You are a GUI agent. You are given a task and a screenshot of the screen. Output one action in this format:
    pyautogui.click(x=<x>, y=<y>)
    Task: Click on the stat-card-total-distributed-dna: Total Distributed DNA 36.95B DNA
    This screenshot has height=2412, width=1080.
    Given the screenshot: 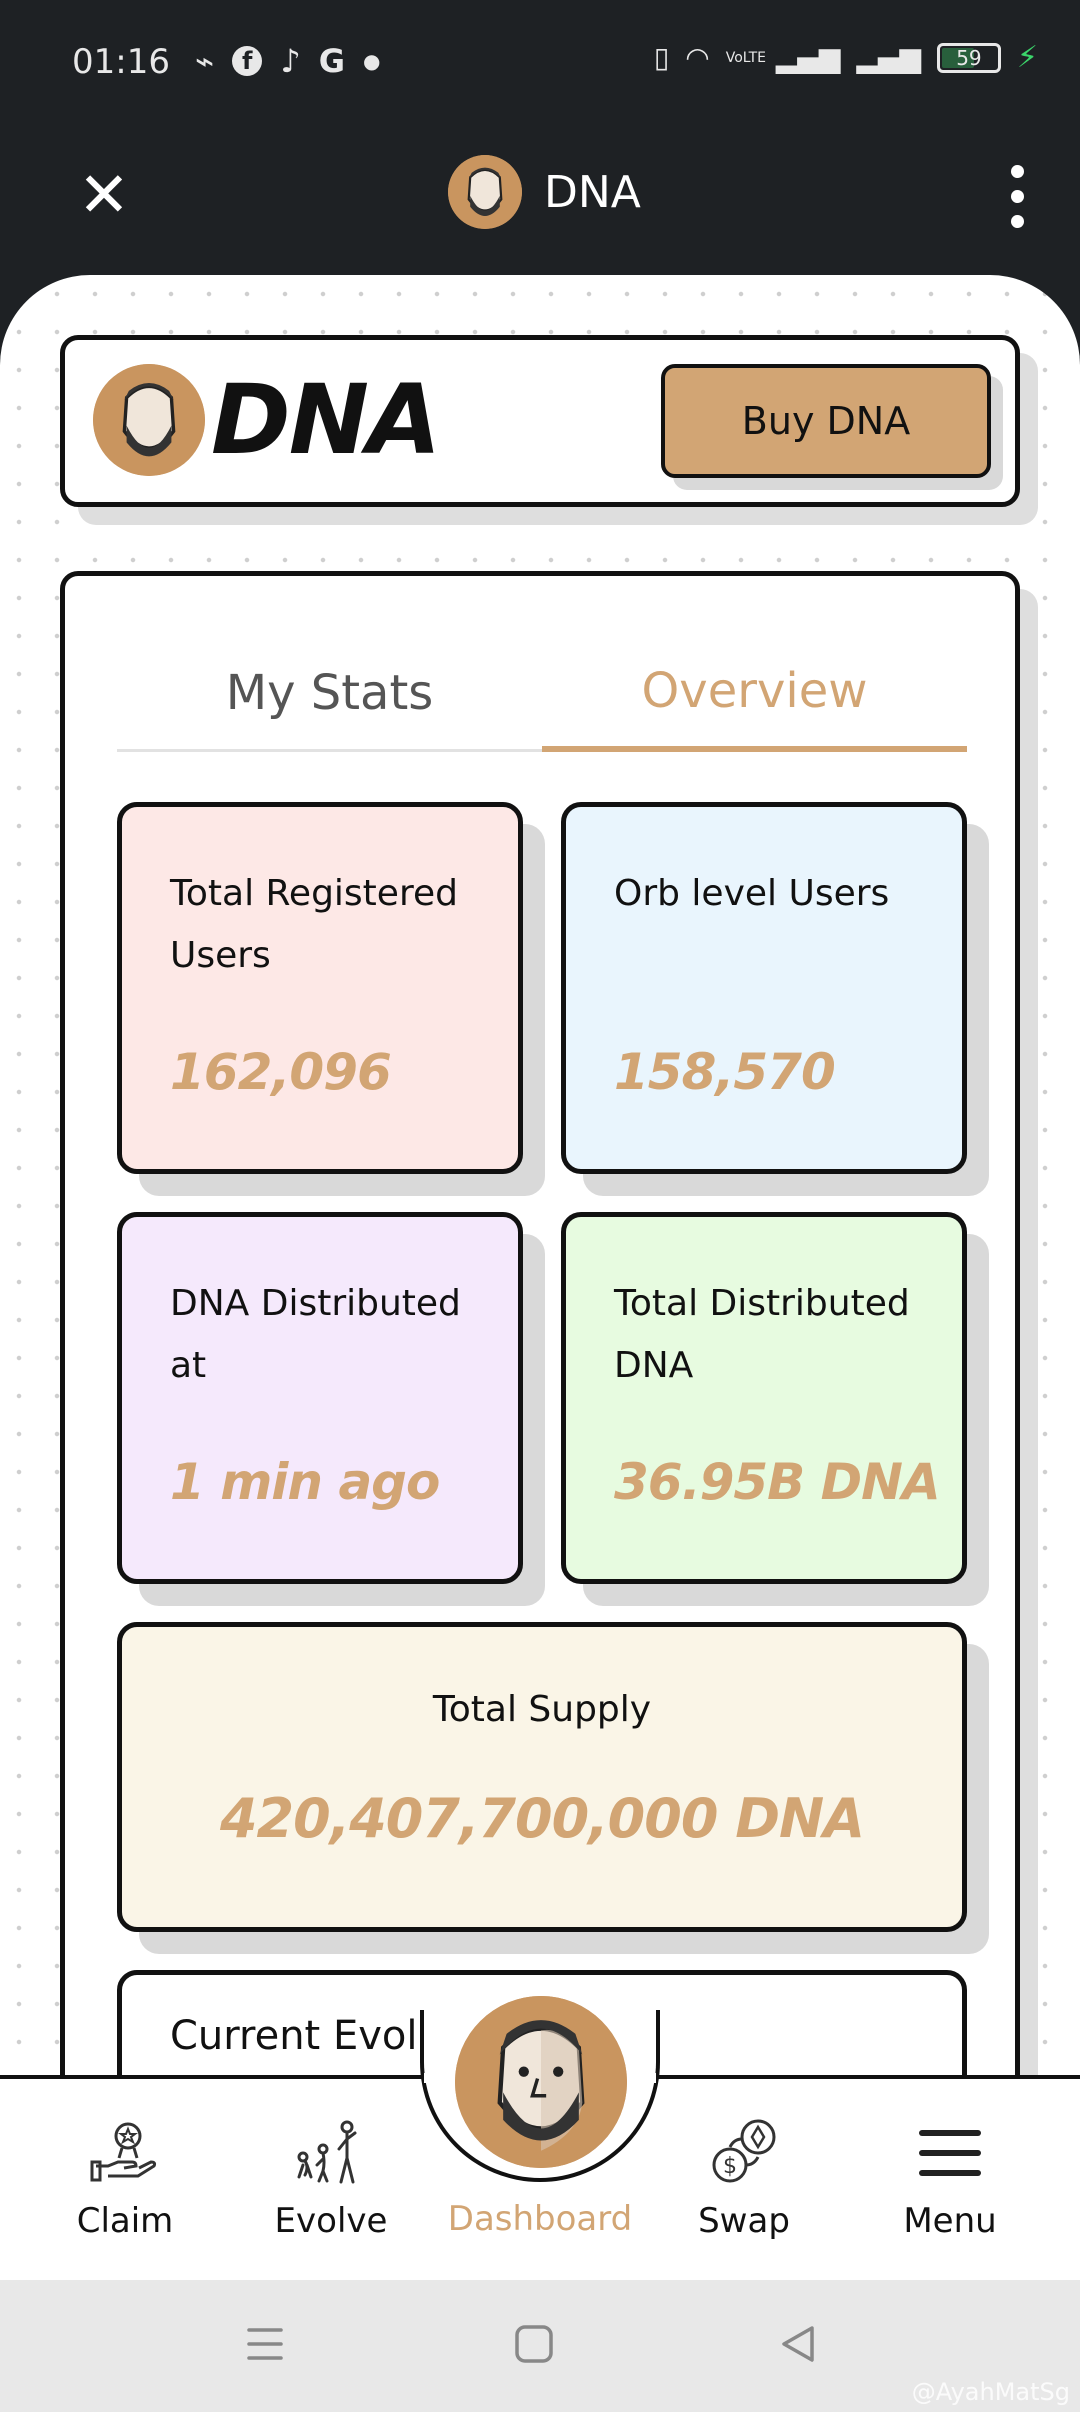 What is the action you would take?
    pyautogui.click(x=764, y=1398)
    